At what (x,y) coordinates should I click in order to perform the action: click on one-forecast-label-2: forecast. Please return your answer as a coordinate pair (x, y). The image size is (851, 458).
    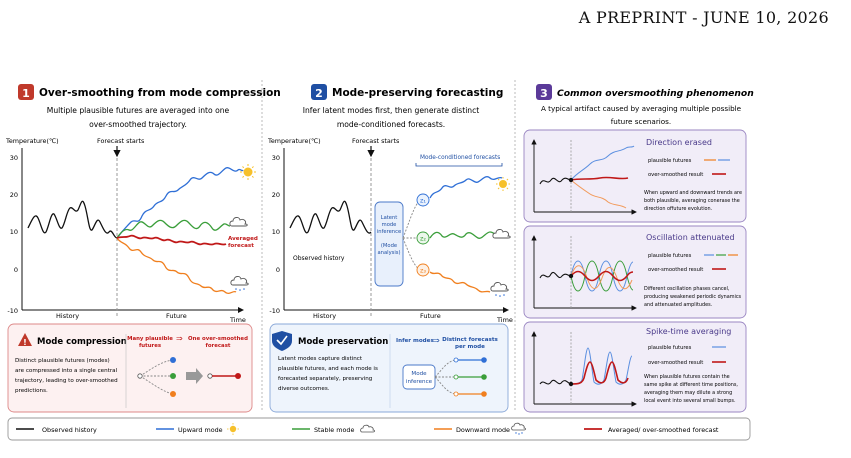
    Looking at the image, I should click on (218, 346).